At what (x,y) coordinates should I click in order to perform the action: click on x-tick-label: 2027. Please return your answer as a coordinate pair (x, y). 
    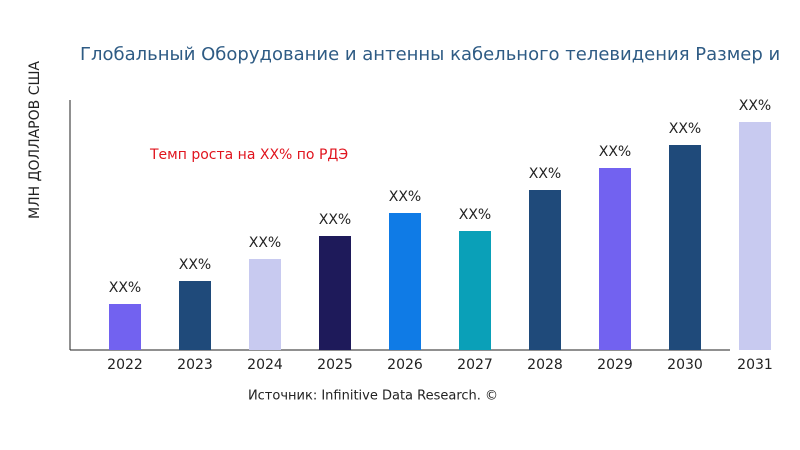
    Looking at the image, I should click on (475, 365).